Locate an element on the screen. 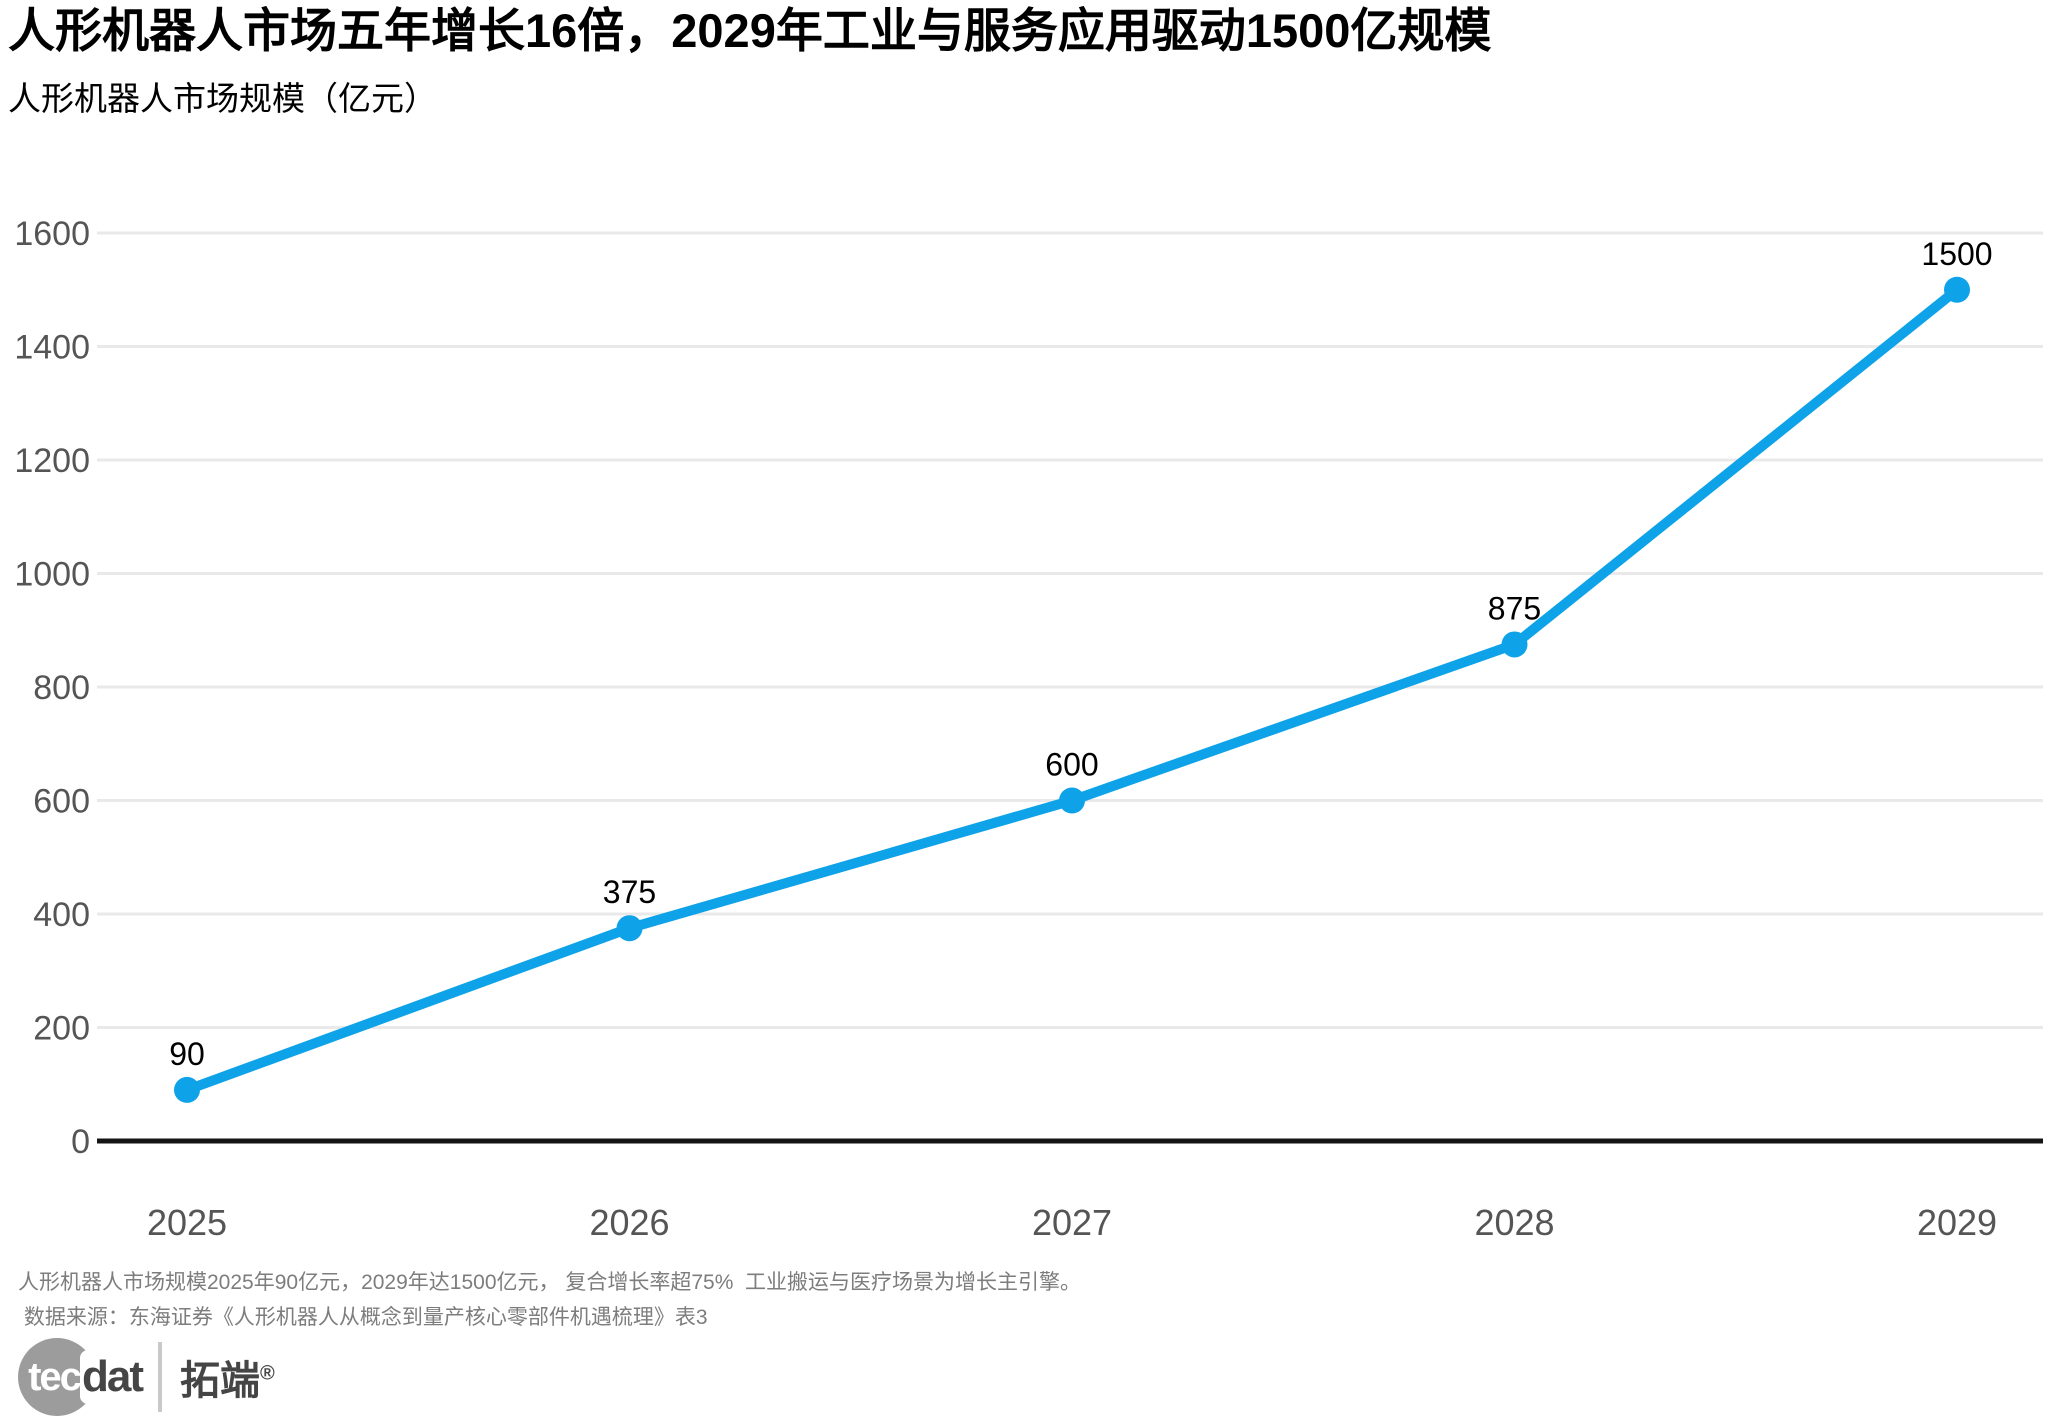  y-tick-label: 1000 is located at coordinates (52, 575).